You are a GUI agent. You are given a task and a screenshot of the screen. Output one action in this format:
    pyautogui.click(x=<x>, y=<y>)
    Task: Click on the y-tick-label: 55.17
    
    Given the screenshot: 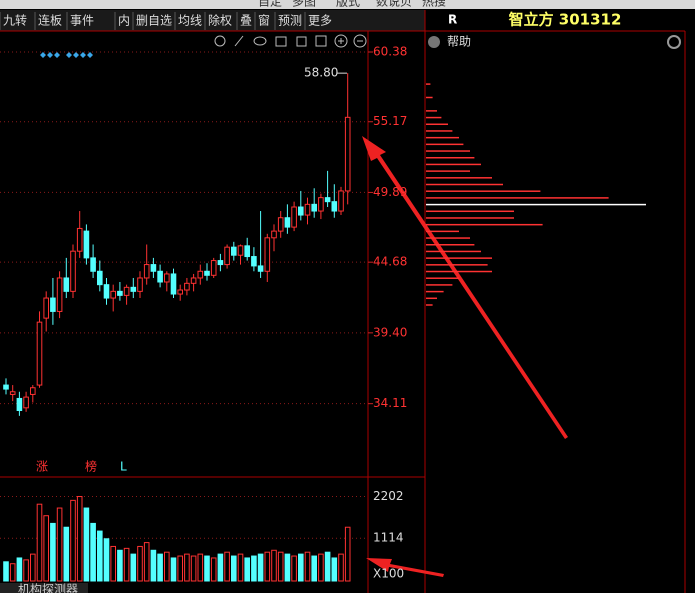 What is the action you would take?
    pyautogui.click(x=390, y=121)
    